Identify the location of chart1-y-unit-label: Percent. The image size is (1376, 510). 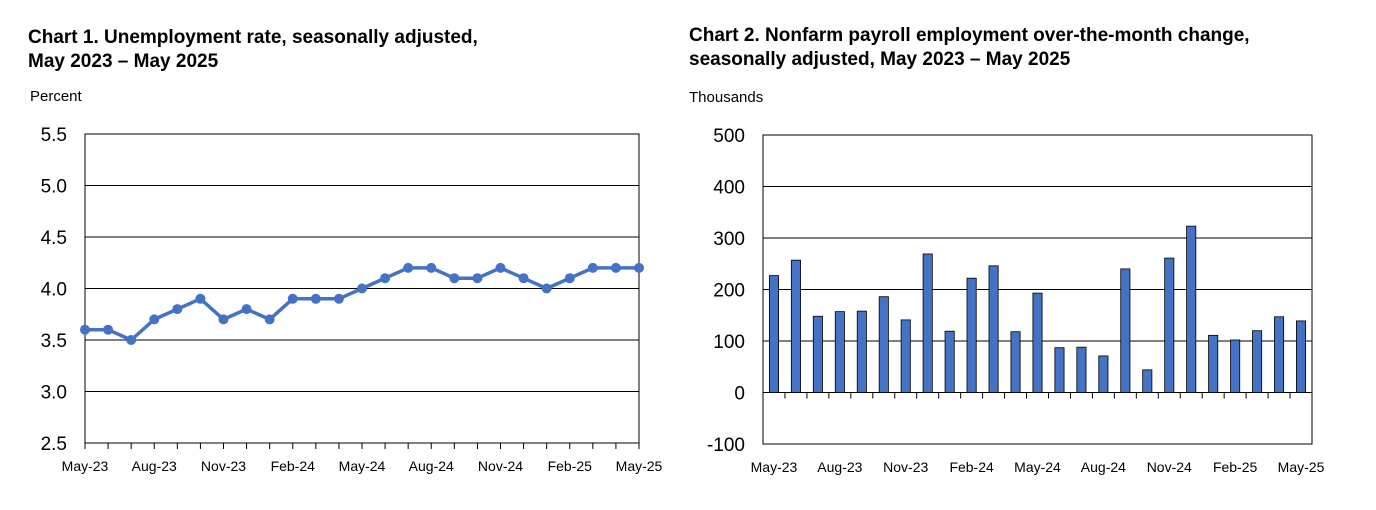
(56, 96).